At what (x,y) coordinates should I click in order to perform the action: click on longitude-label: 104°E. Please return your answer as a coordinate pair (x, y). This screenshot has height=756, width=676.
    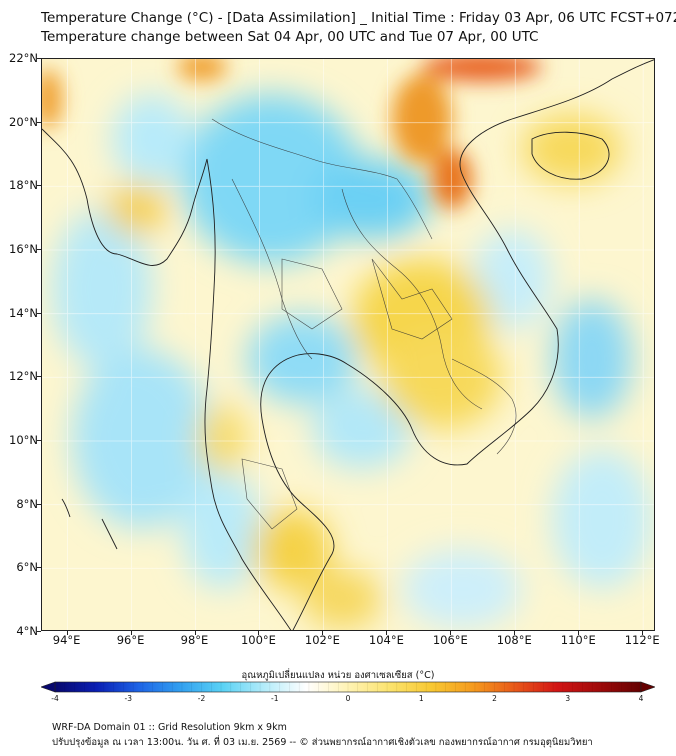
    Looking at the image, I should click on (386, 640).